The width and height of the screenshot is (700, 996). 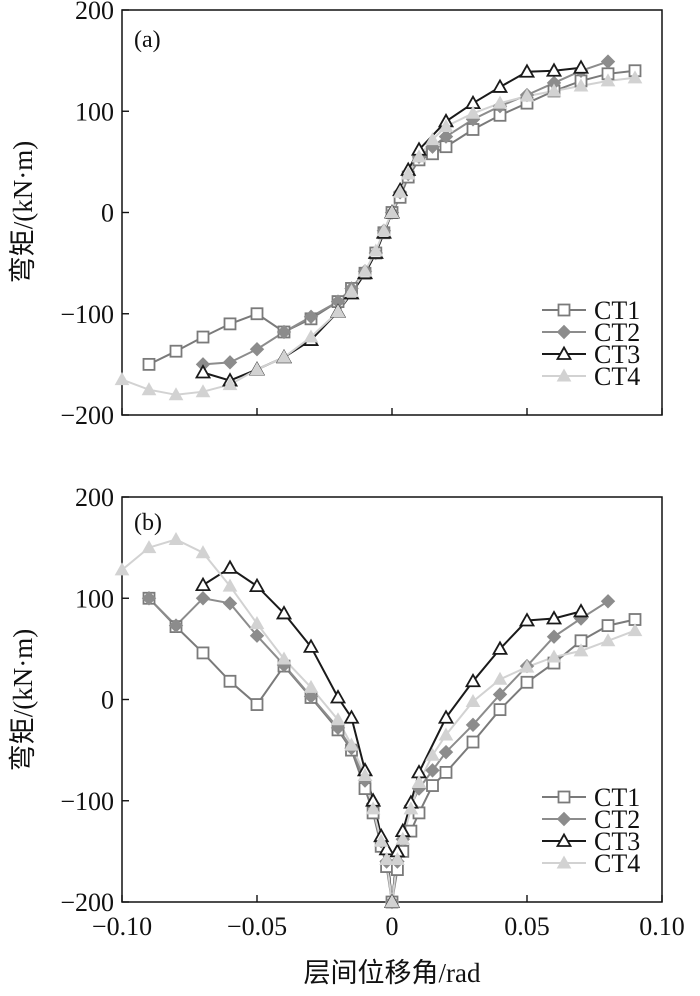 I want to click on legend-item-ct1: CT1, so click(x=591, y=310).